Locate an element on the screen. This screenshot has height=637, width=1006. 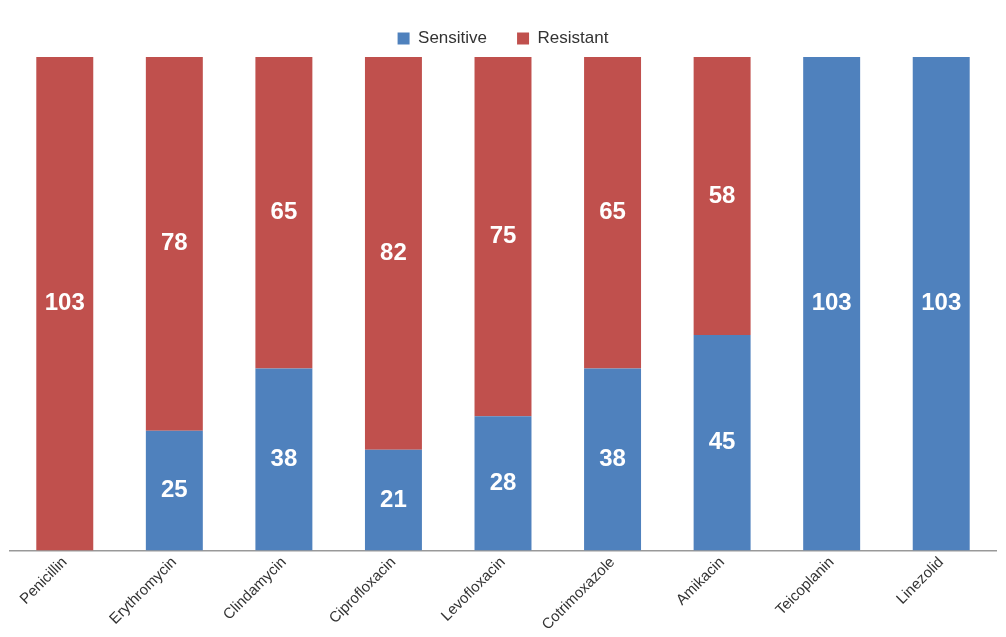
data-label: 45 is located at coordinates (722, 441).